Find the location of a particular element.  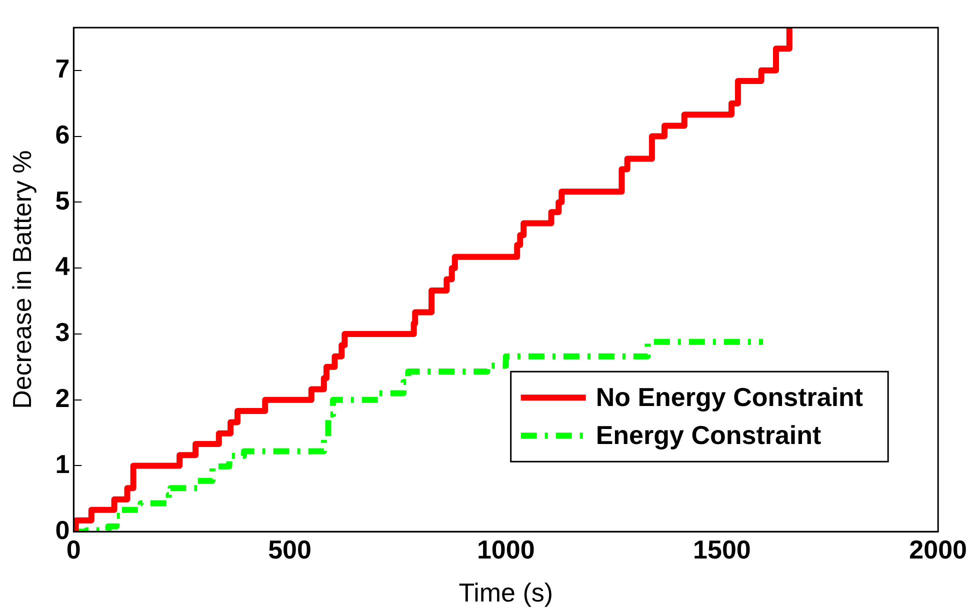

y-tick-label: 5 is located at coordinates (62, 200).